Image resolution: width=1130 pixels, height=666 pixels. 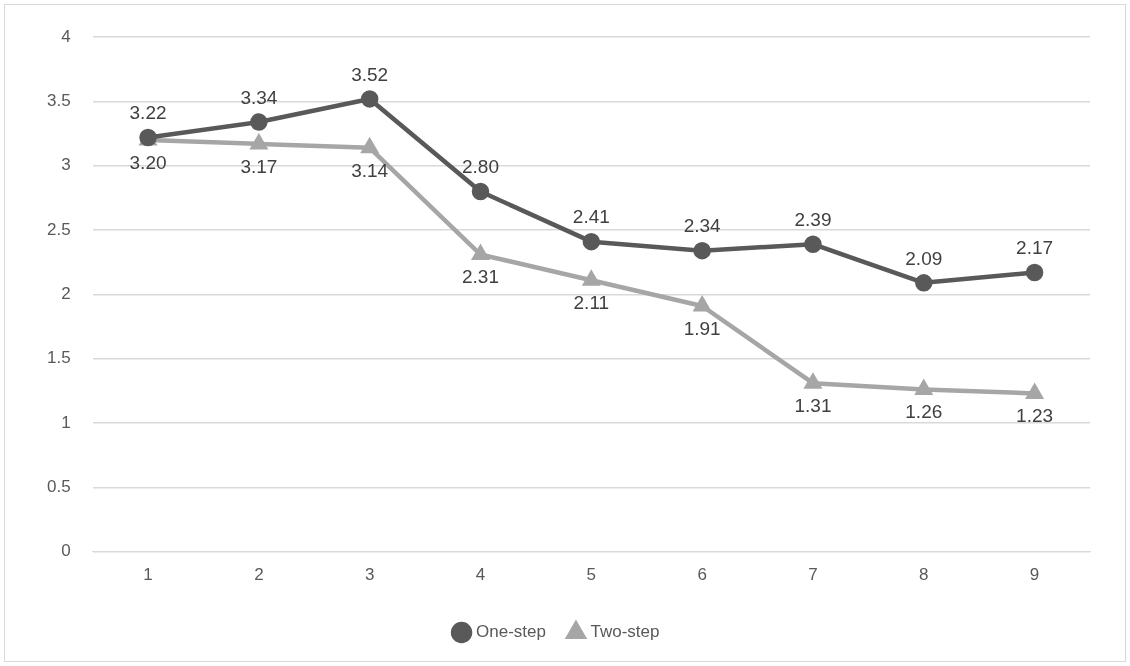 What do you see at coordinates (813, 405) in the screenshot?
I see `data-label: 1.31` at bounding box center [813, 405].